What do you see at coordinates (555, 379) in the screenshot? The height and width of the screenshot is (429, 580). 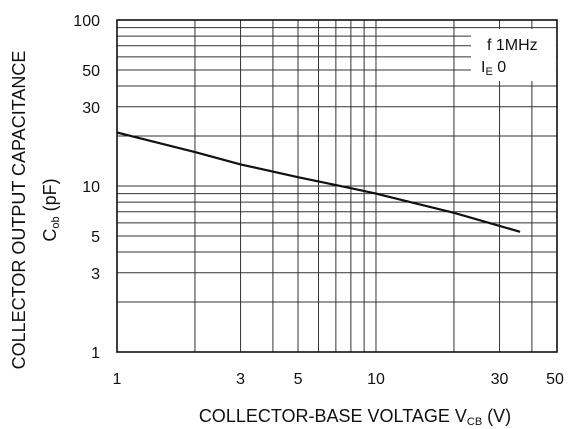 I see `x-tick-label: 50` at bounding box center [555, 379].